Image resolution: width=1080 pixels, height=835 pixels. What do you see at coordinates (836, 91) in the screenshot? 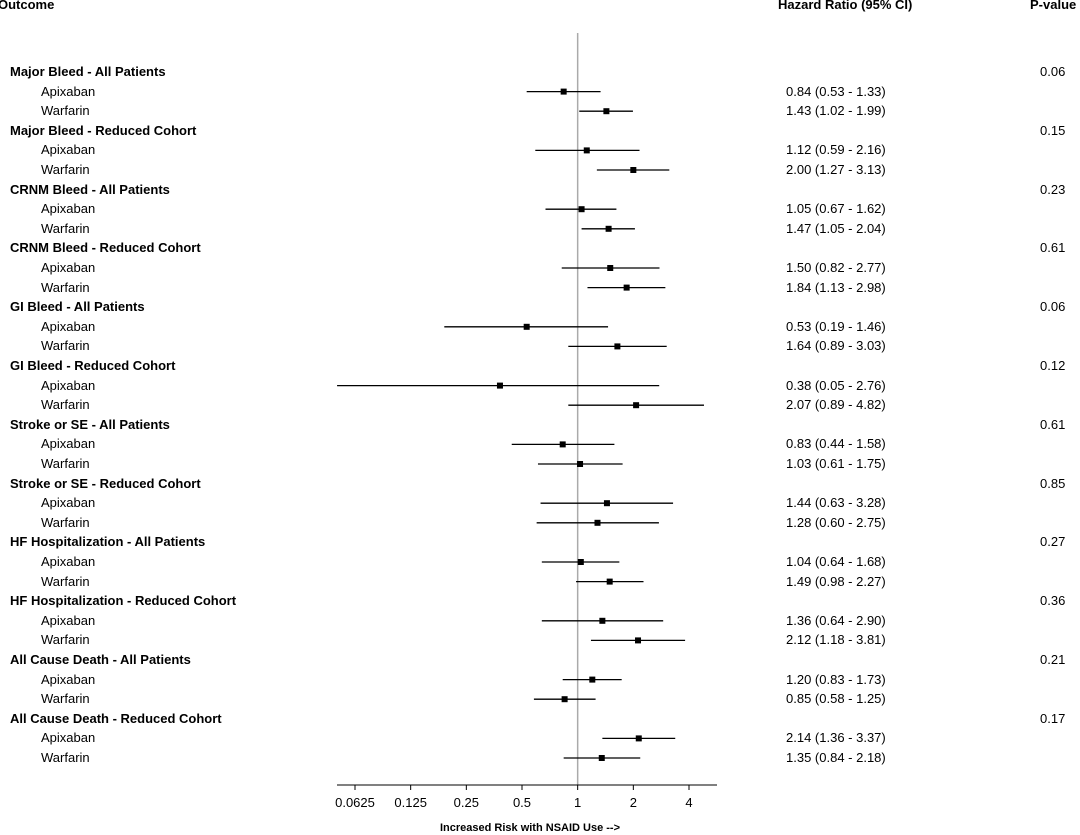
I see `hazard-ratio-text: 0.84 (0.53 - 1.33)` at bounding box center [836, 91].